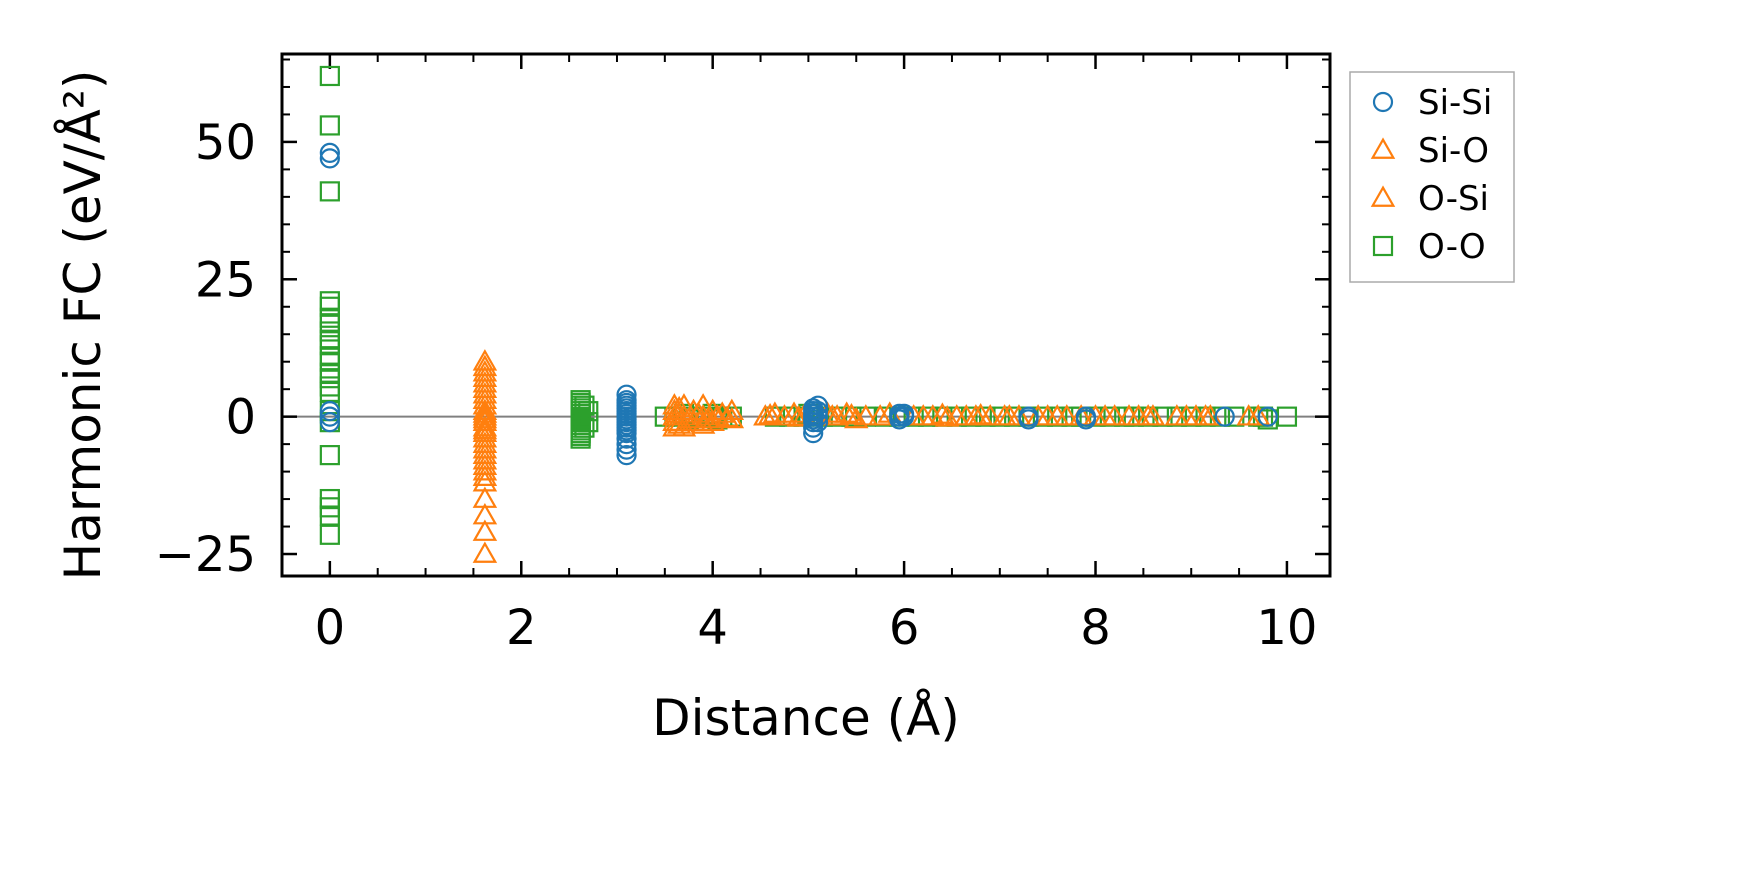 This screenshot has width=1737, height=883. Describe the element at coordinates (1286, 628) in the screenshot. I see `x-tick-label: 10` at that location.